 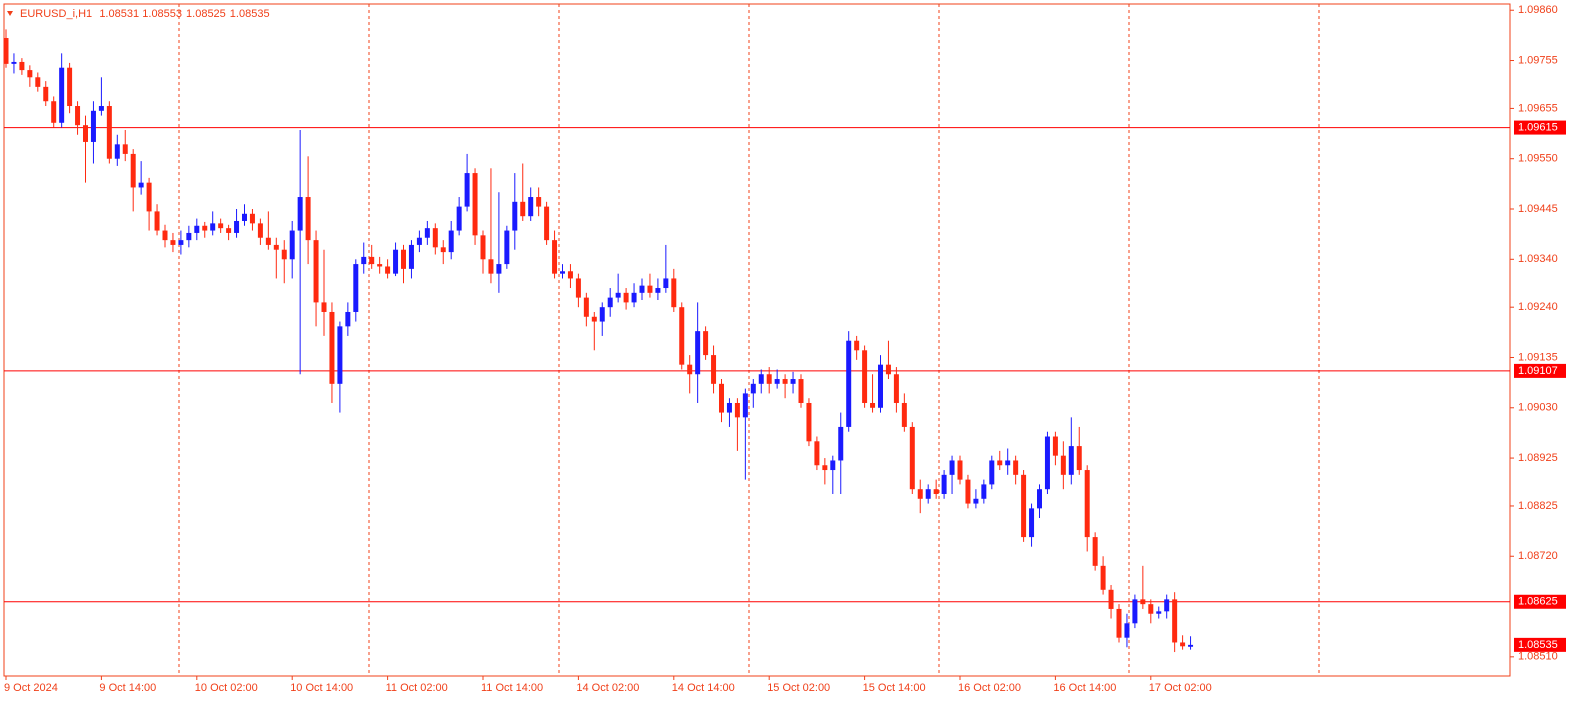 What do you see at coordinates (321, 688) in the screenshot?
I see `x-tick-label: 10 Oct 14:00` at bounding box center [321, 688].